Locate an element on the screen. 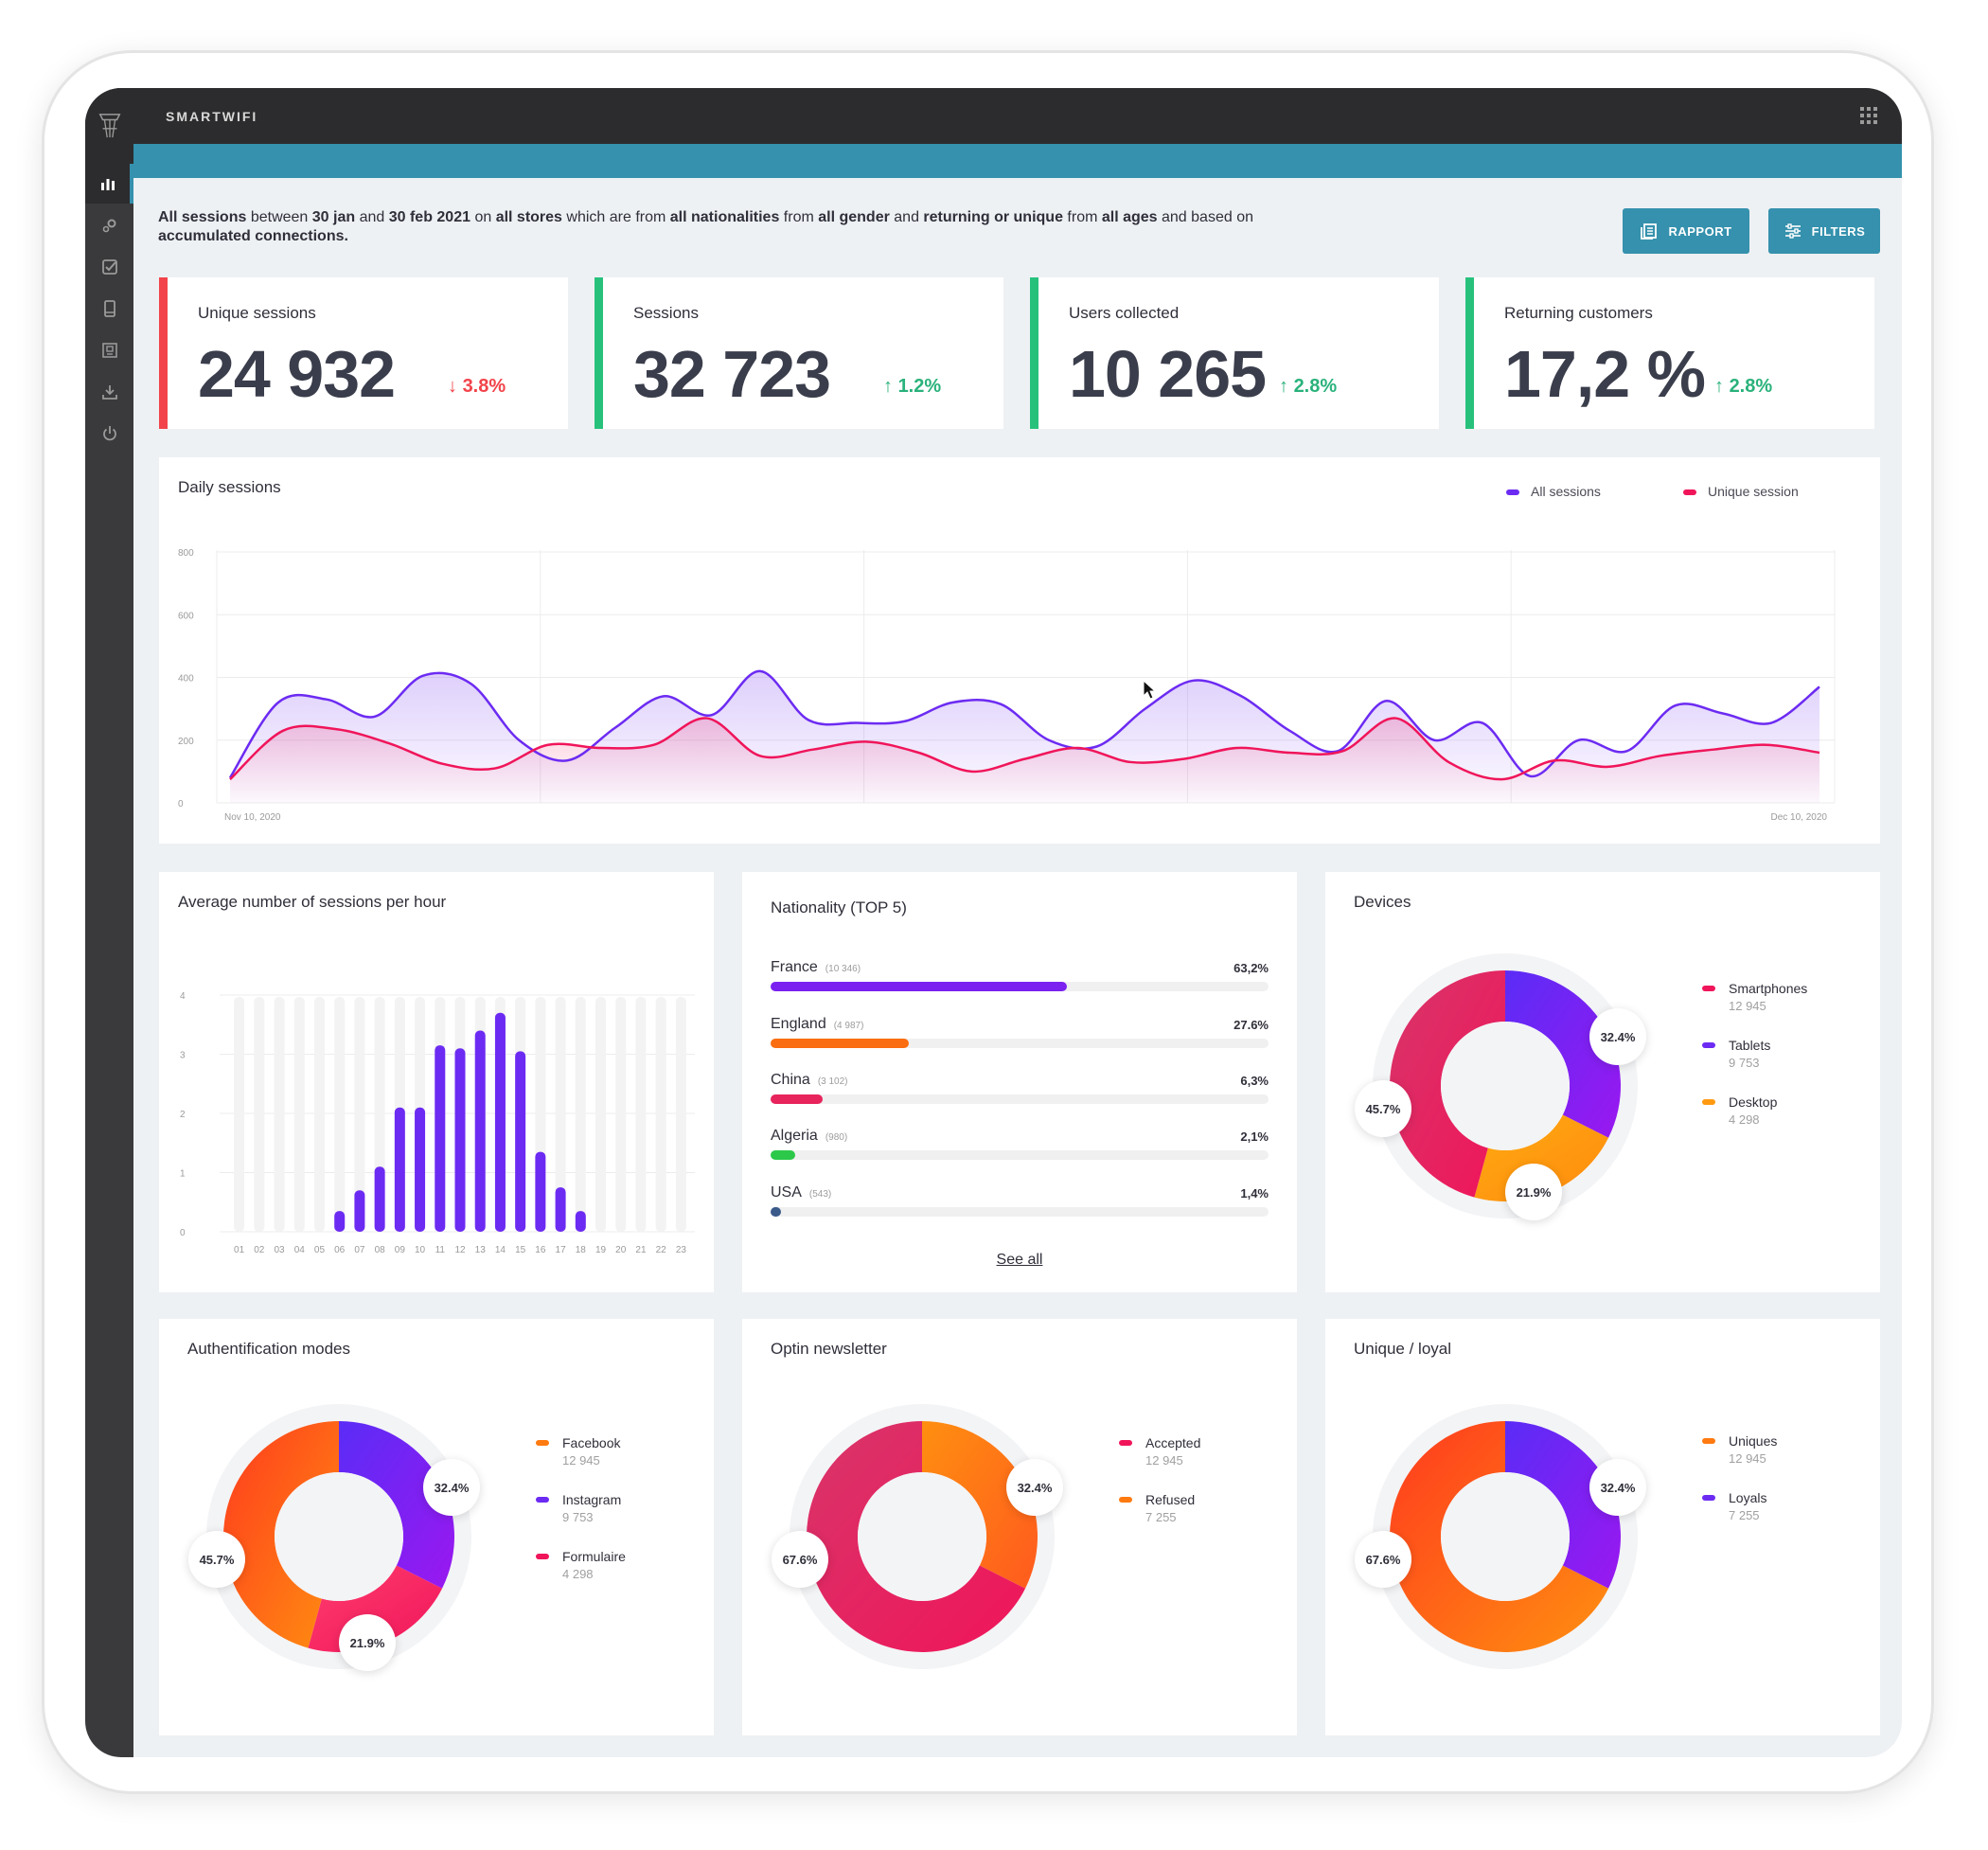  legend-value: 7 255 is located at coordinates (1161, 1517).